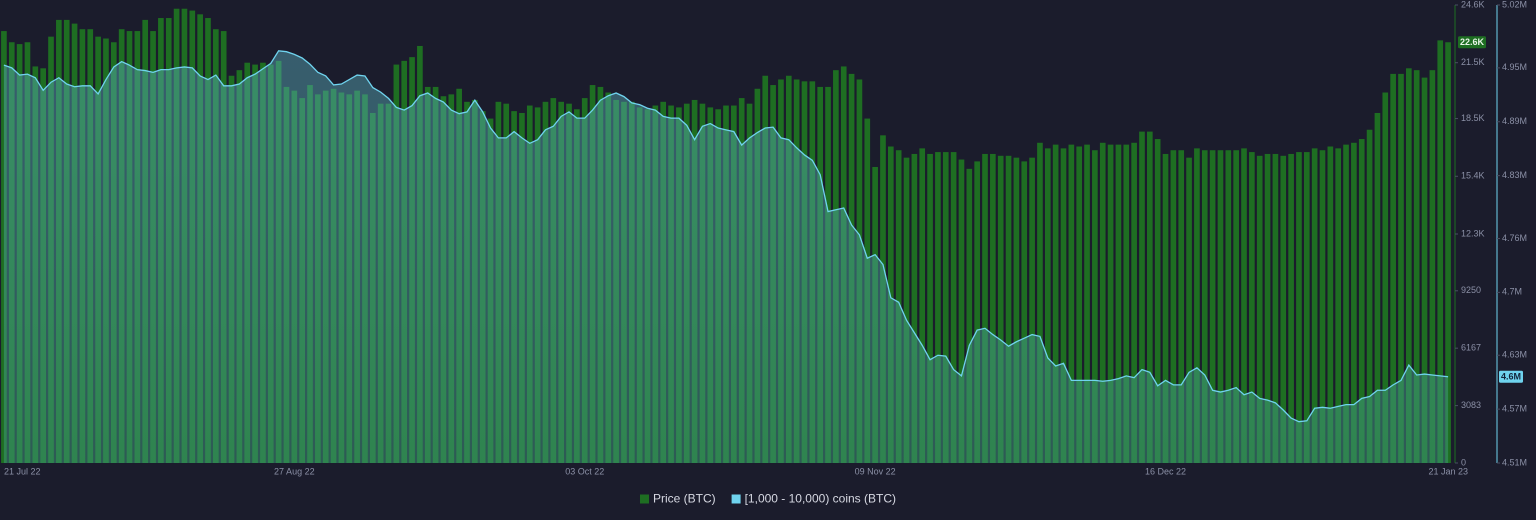  Describe the element at coordinates (1512, 292) in the screenshot. I see `y2-tick-label: 4.7M` at that location.